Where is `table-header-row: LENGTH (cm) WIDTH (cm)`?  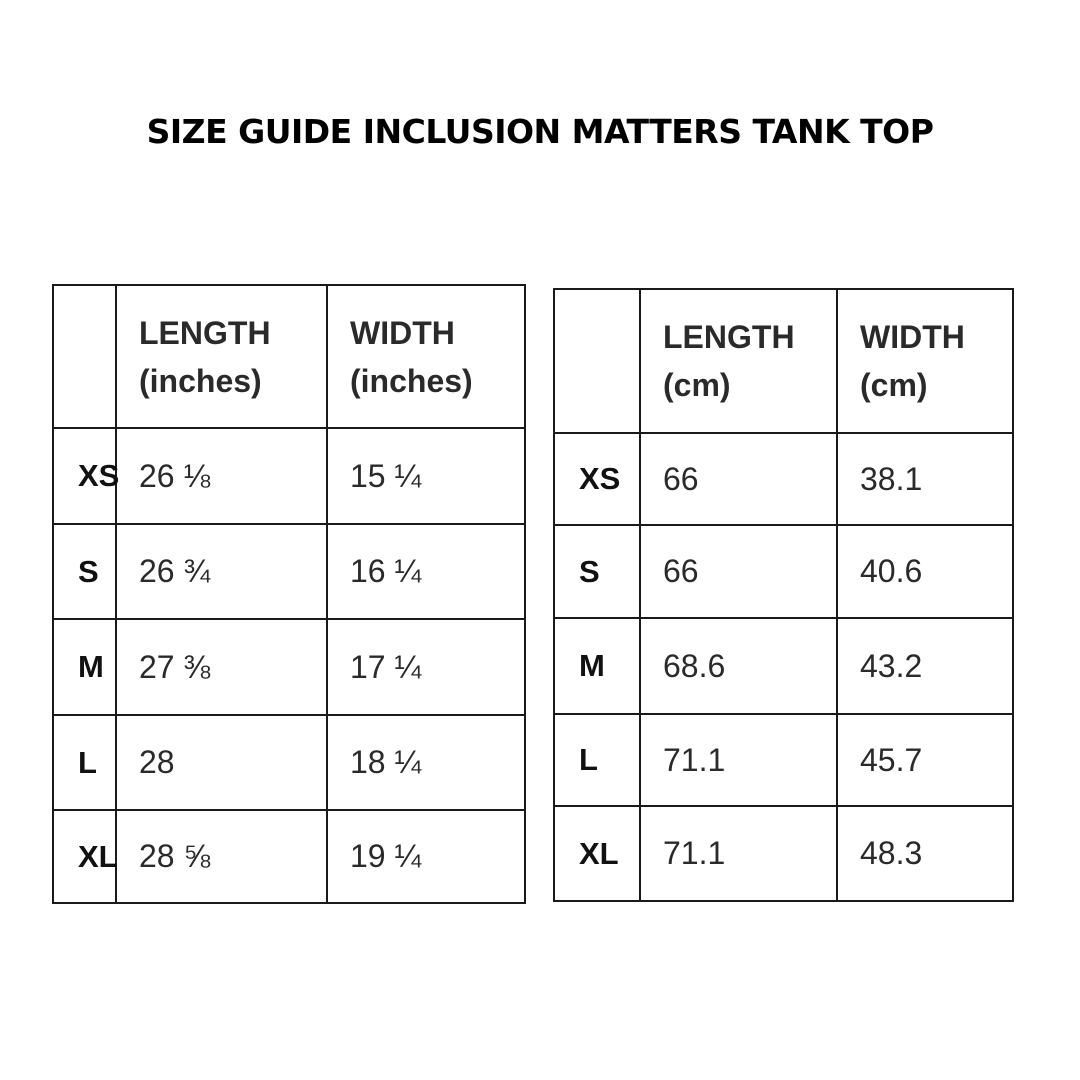 table-header-row: LENGTH (cm) WIDTH (cm) is located at coordinates (783, 361).